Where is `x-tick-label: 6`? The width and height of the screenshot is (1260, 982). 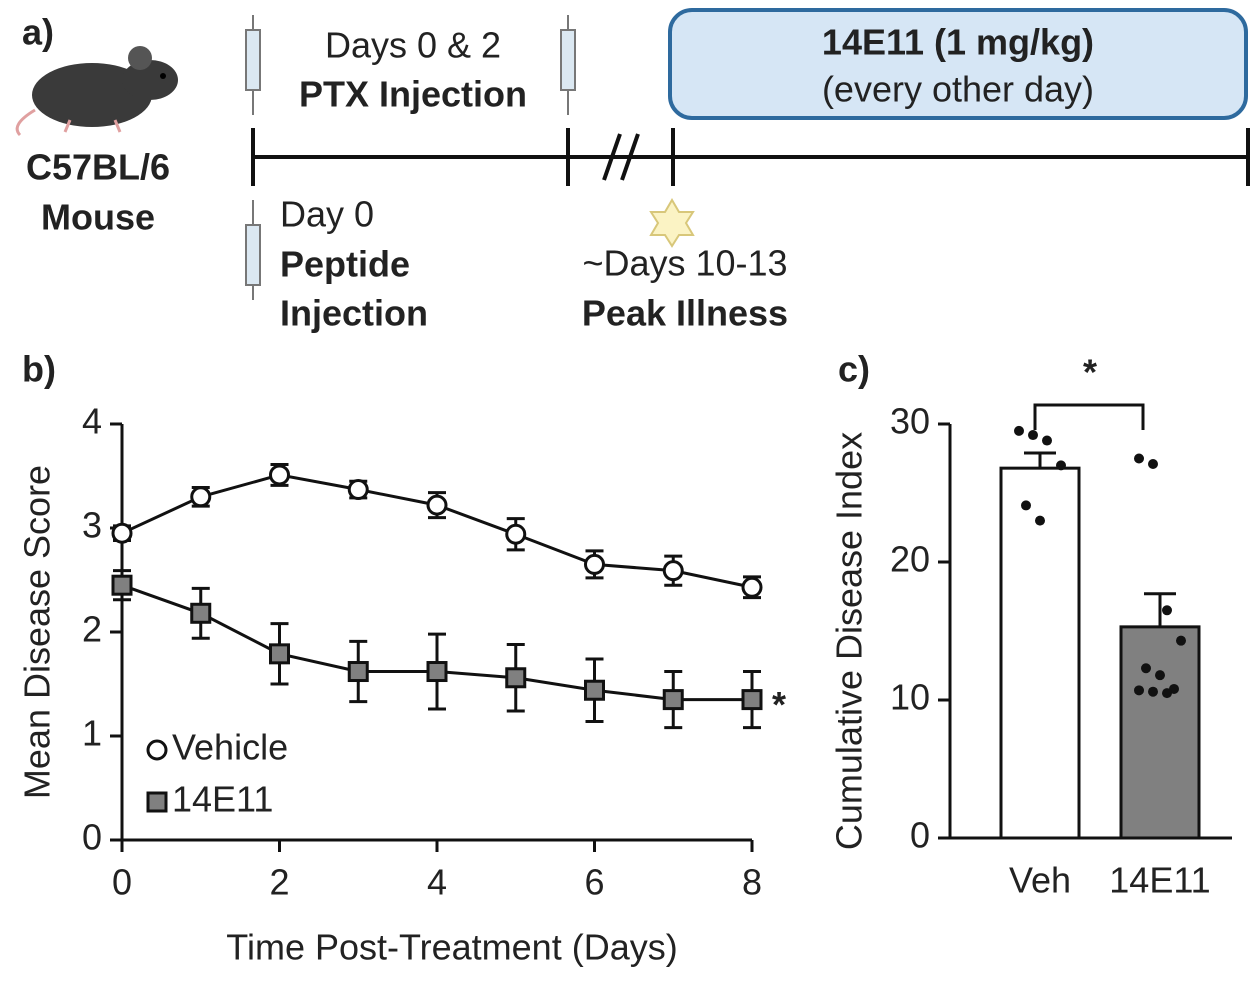
x-tick-label: 6 is located at coordinates (594, 882).